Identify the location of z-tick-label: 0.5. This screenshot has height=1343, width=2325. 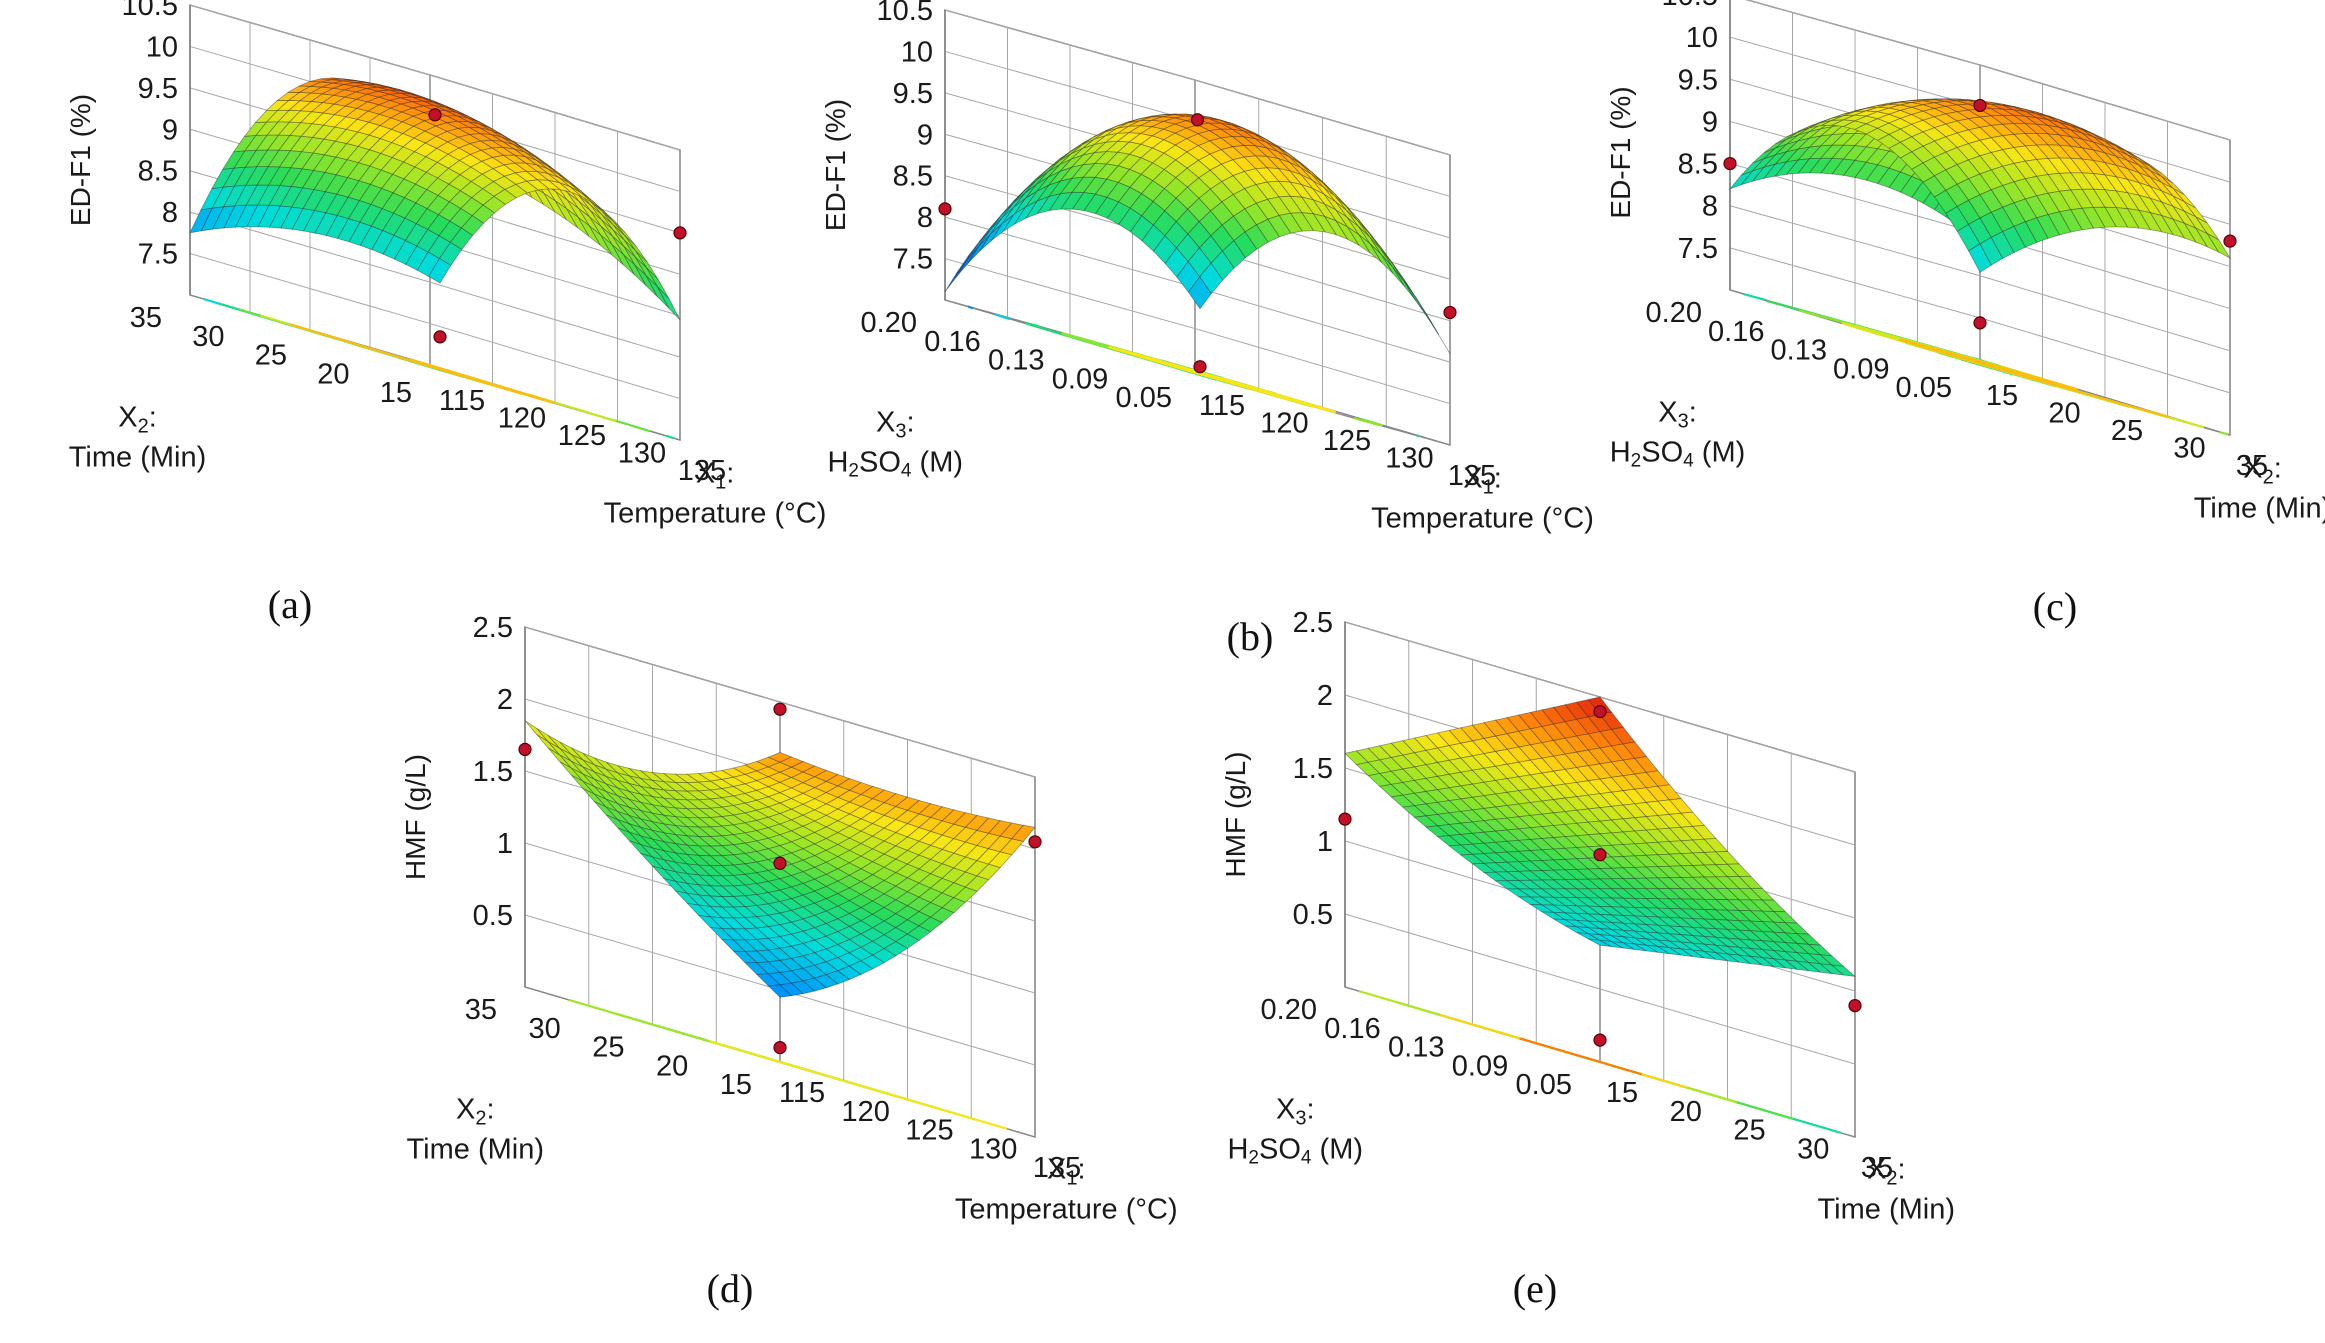
(1313, 915).